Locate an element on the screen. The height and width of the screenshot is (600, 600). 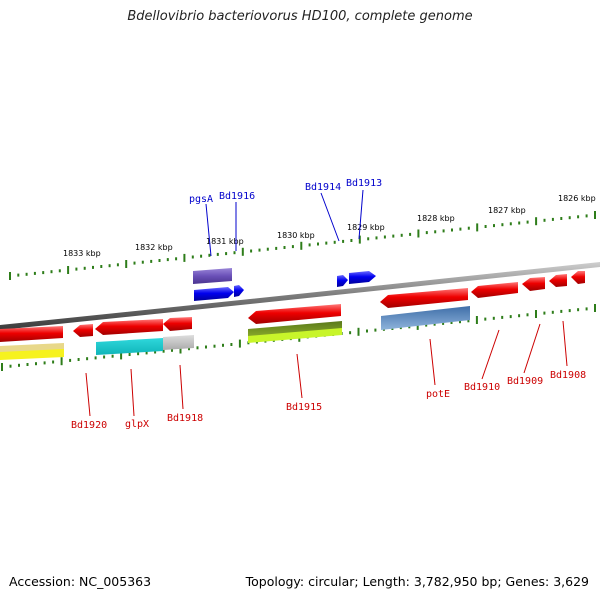
gene-Bd1910-arrow is located at coordinates (494, 290).